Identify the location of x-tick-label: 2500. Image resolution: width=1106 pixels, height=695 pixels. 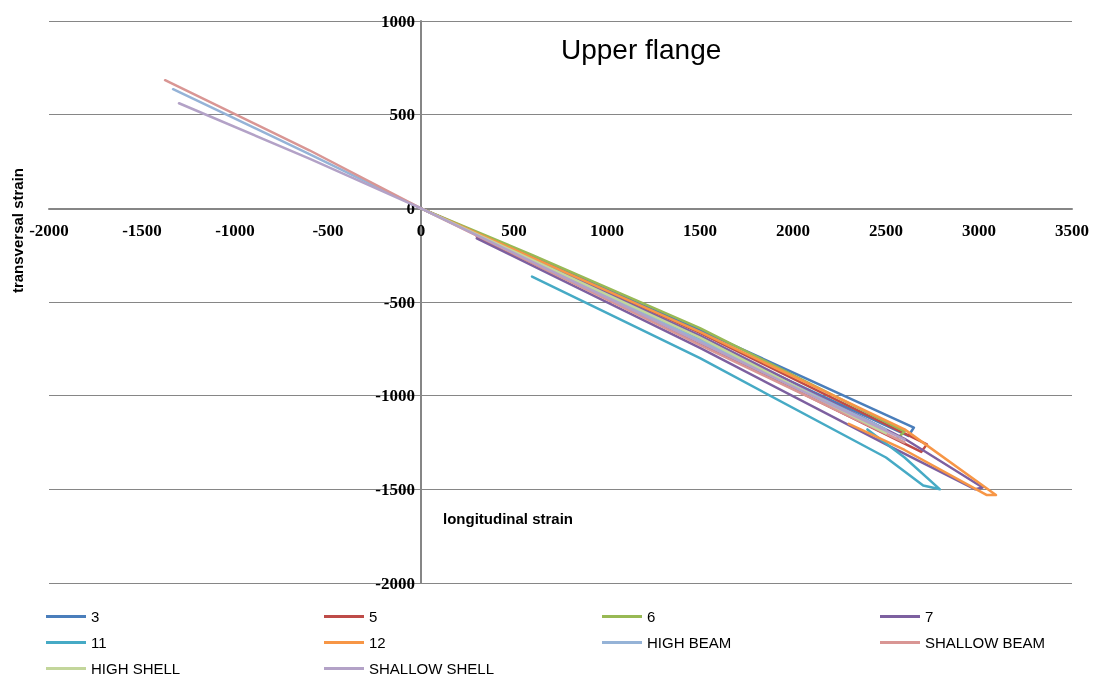
(886, 231).